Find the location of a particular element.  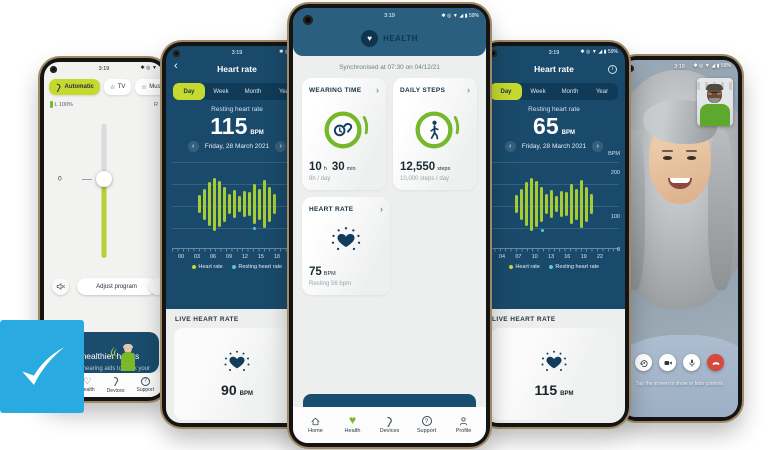

woman-shoulders is located at coordinates (679, 376).